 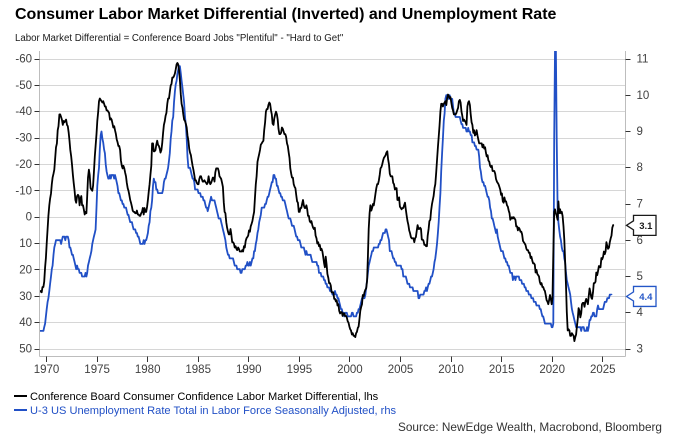 I want to click on svg-text: -40, so click(x=23, y=112).